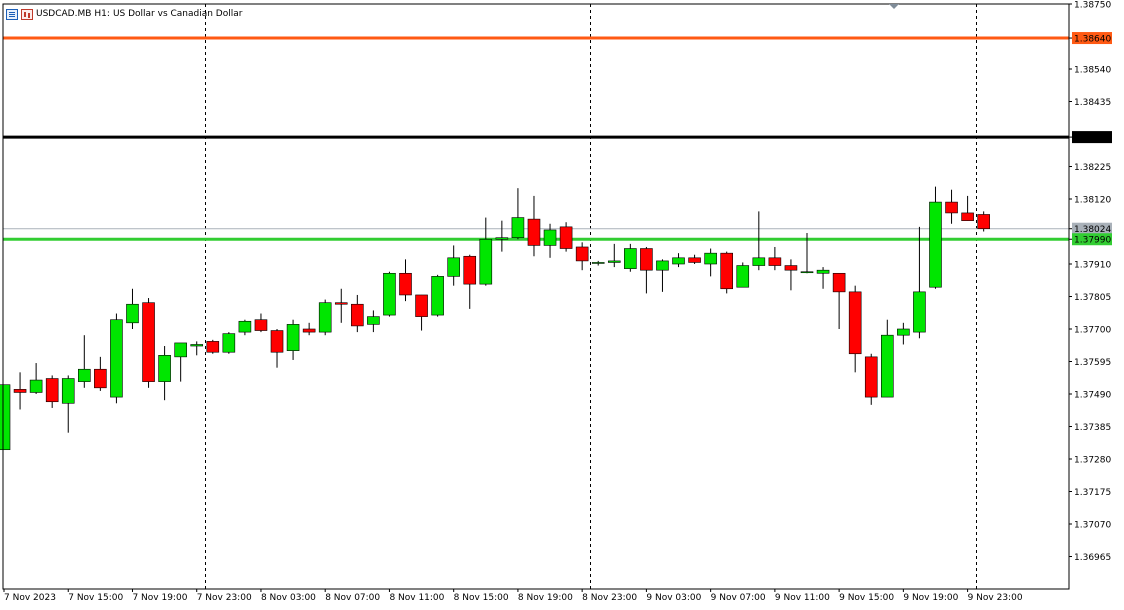 The image size is (1124, 610). Describe the element at coordinates (1092, 137) in the screenshot. I see `pivot-price-tag` at that location.